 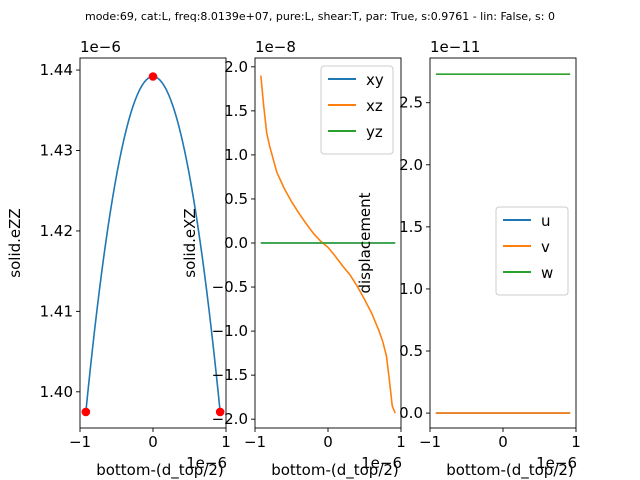 I want to click on legend-label-v: v, so click(x=545, y=247).